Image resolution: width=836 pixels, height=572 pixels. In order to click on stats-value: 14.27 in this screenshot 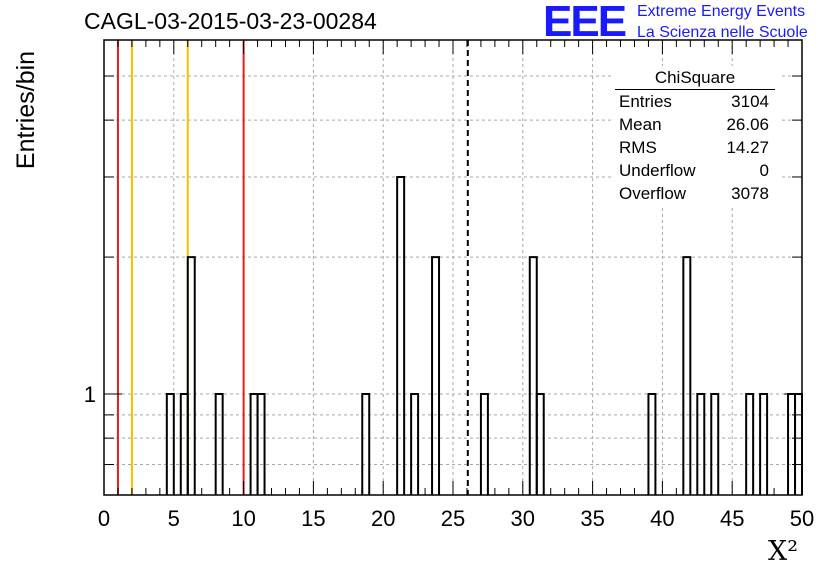, I will do `click(747, 147)`.